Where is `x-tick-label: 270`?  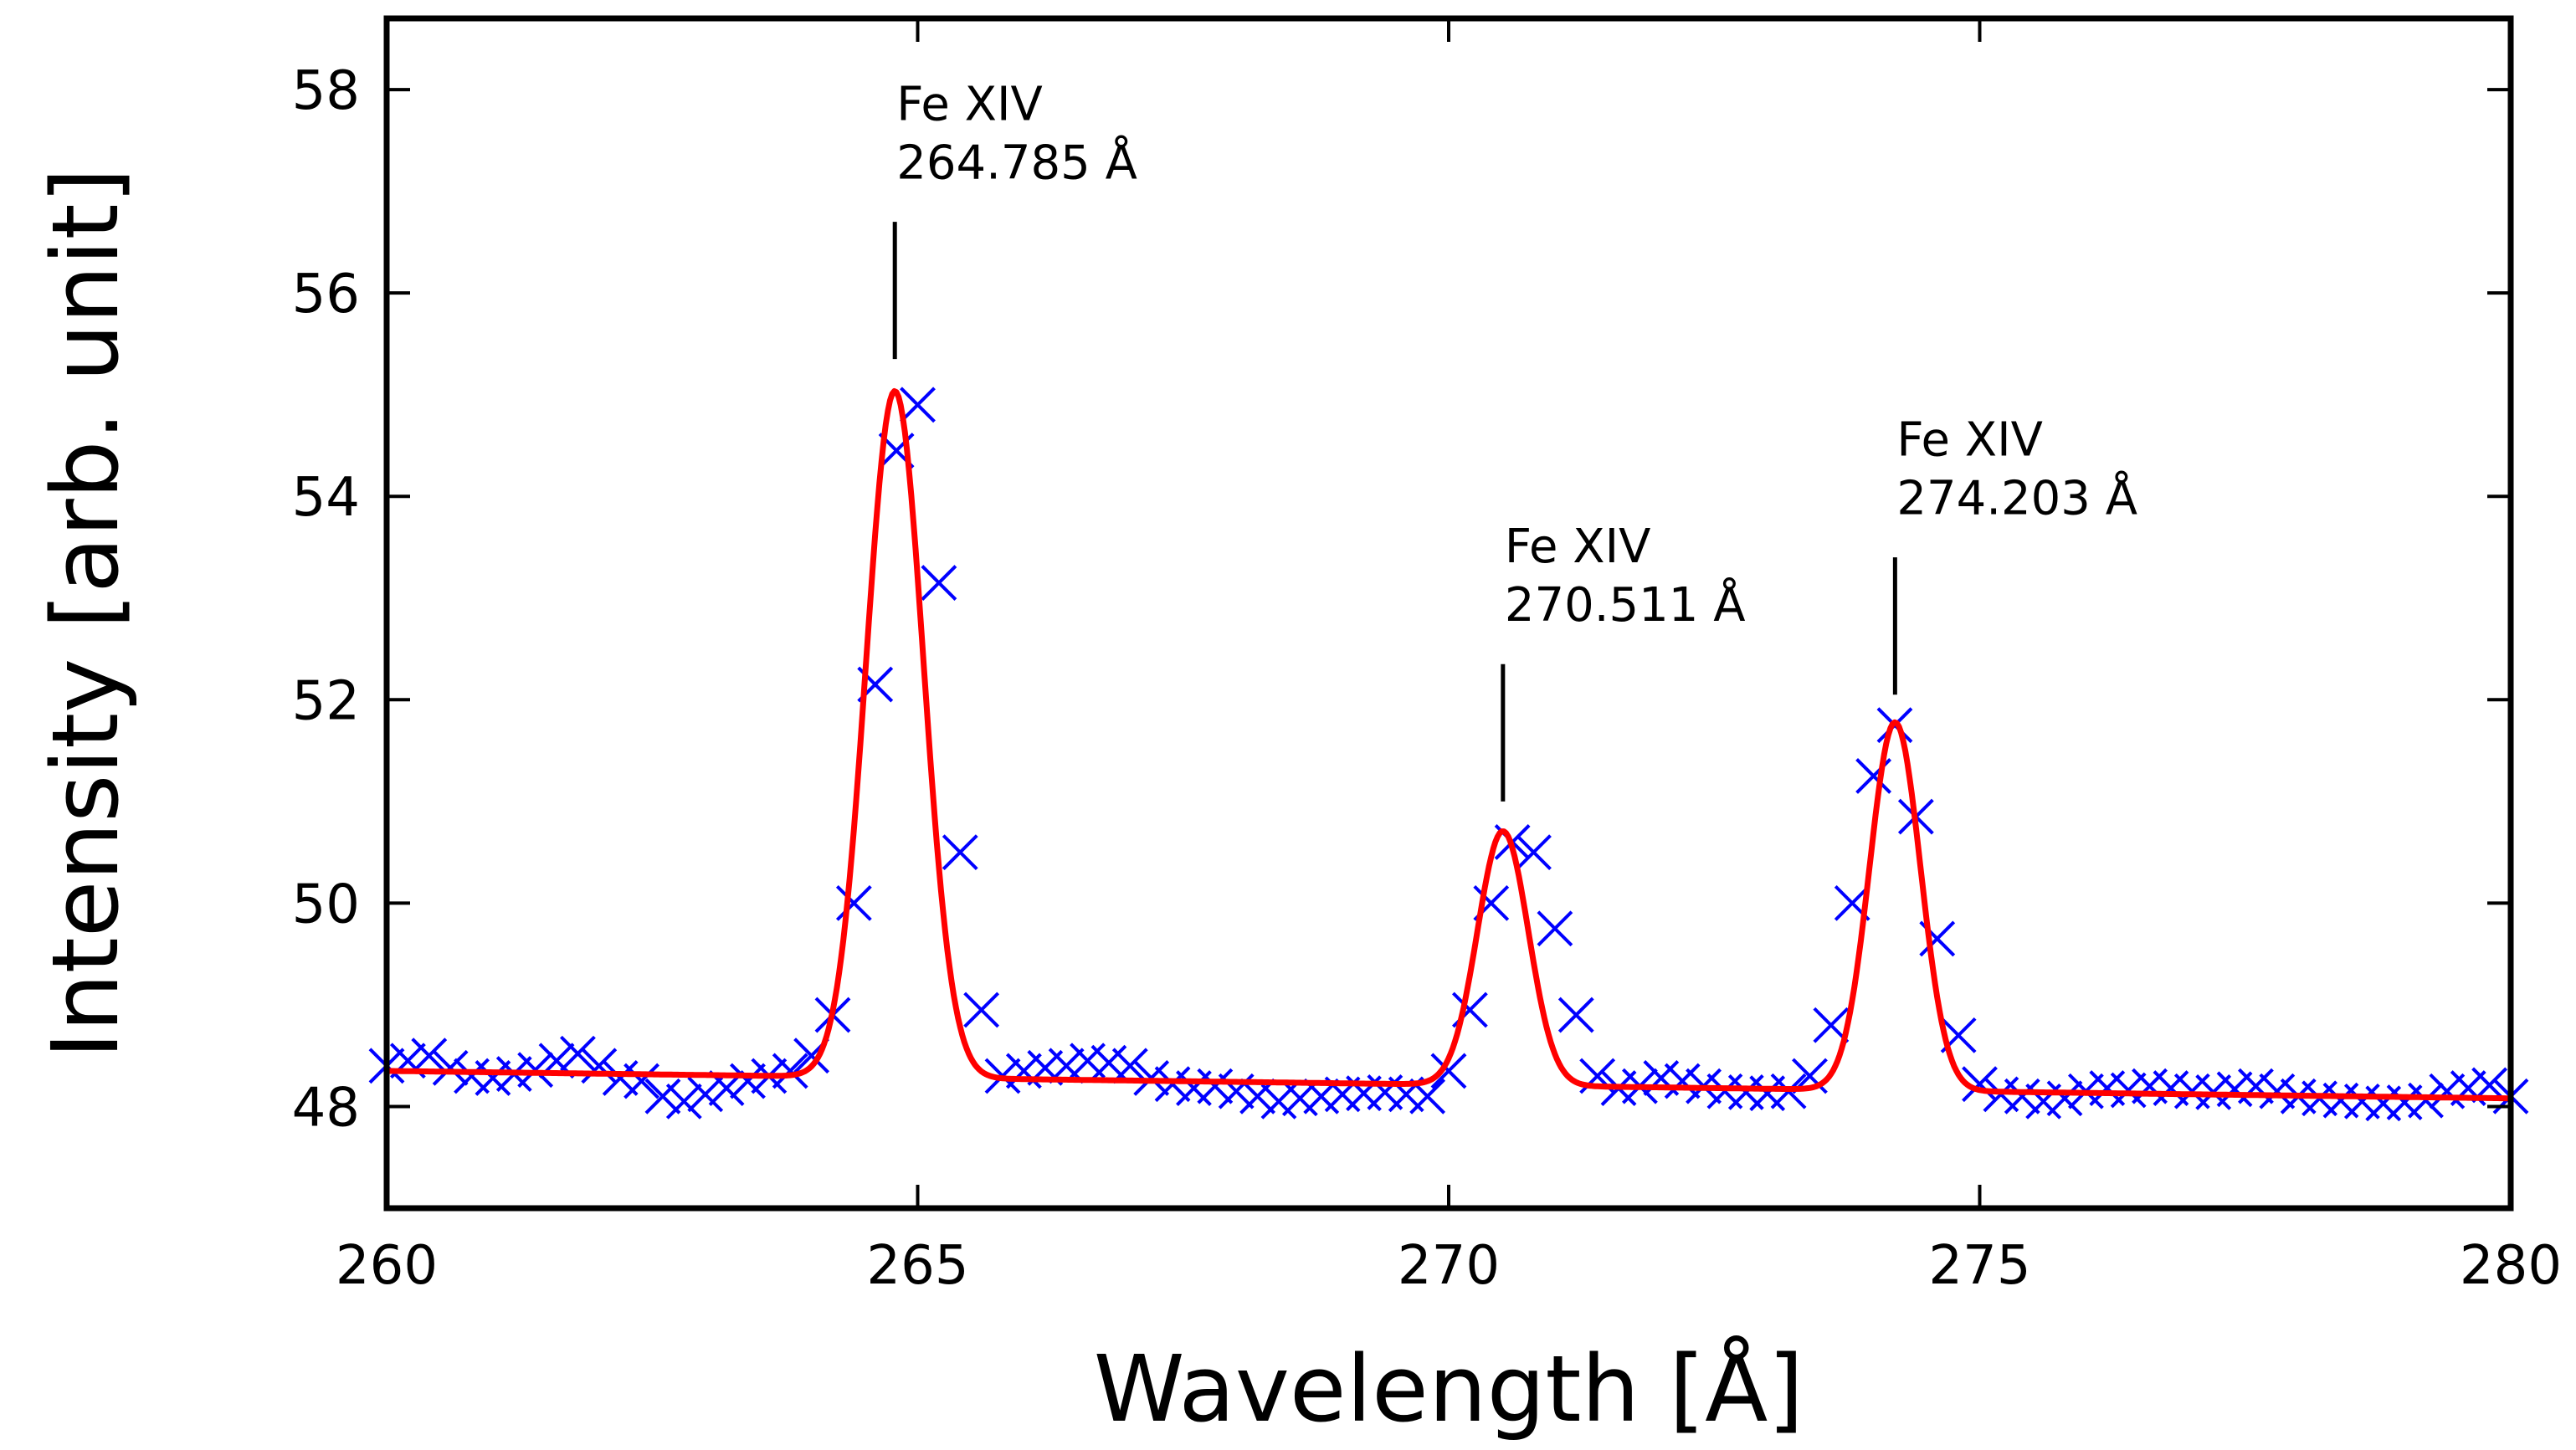
x-tick-label: 270 is located at coordinates (1449, 1266).